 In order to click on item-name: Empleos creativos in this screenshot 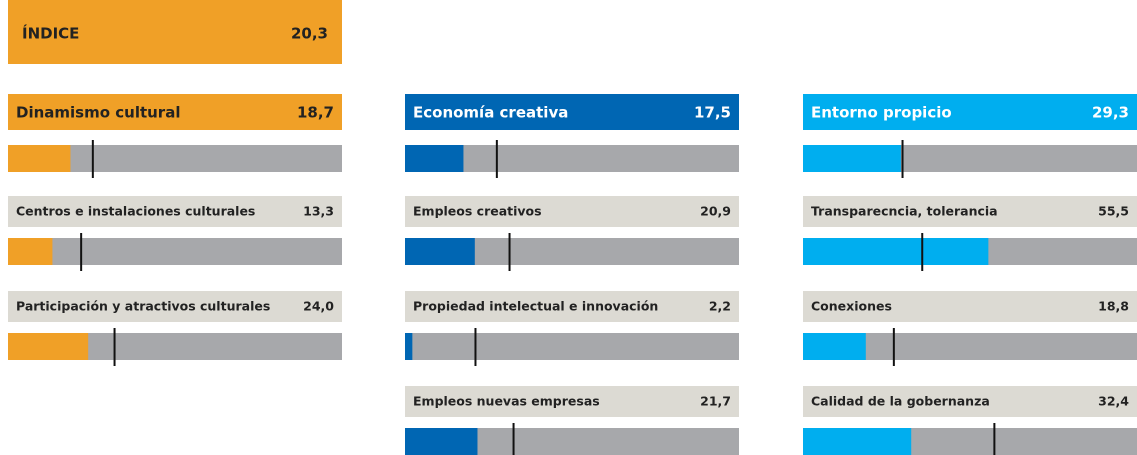, I will do `click(477, 211)`.